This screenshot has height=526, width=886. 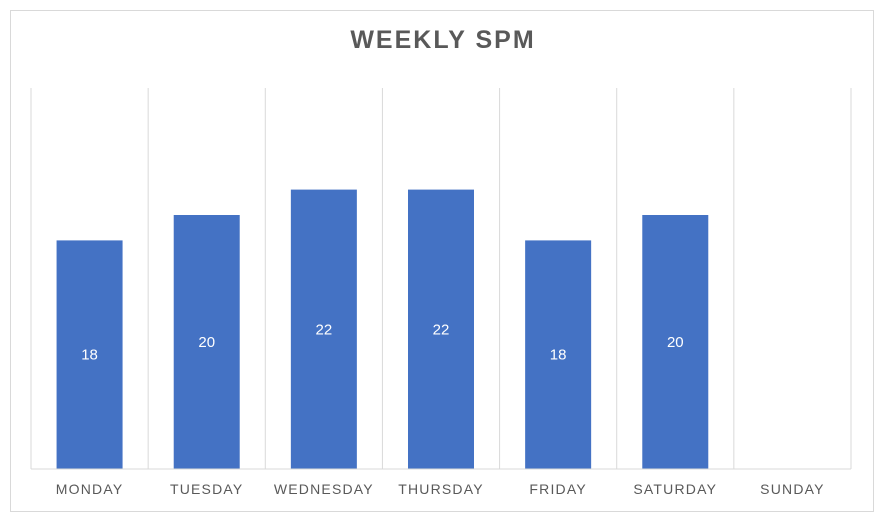 I want to click on category-label-friday: FRIDAY, so click(x=558, y=489).